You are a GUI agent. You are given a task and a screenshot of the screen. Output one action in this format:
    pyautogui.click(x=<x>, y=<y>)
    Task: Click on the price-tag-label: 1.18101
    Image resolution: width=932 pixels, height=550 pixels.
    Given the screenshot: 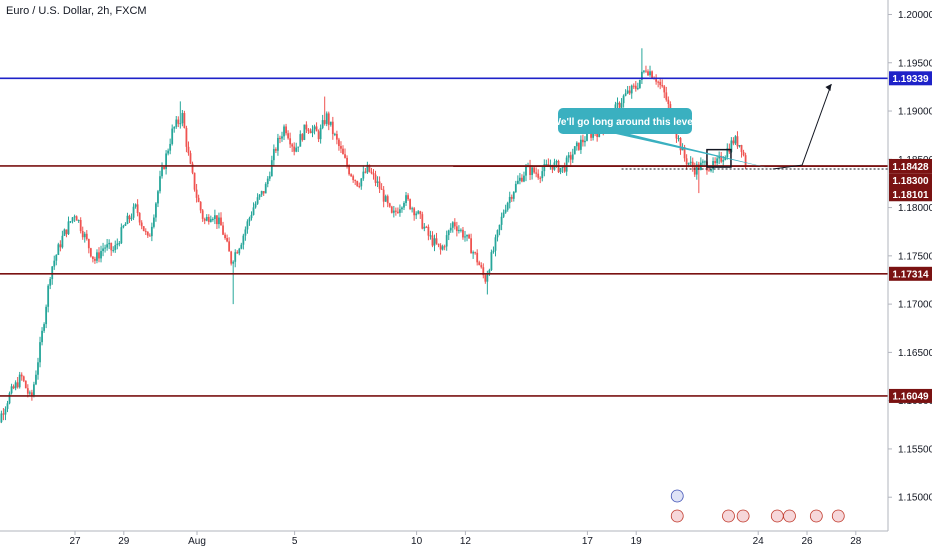 What is the action you would take?
    pyautogui.click(x=910, y=195)
    